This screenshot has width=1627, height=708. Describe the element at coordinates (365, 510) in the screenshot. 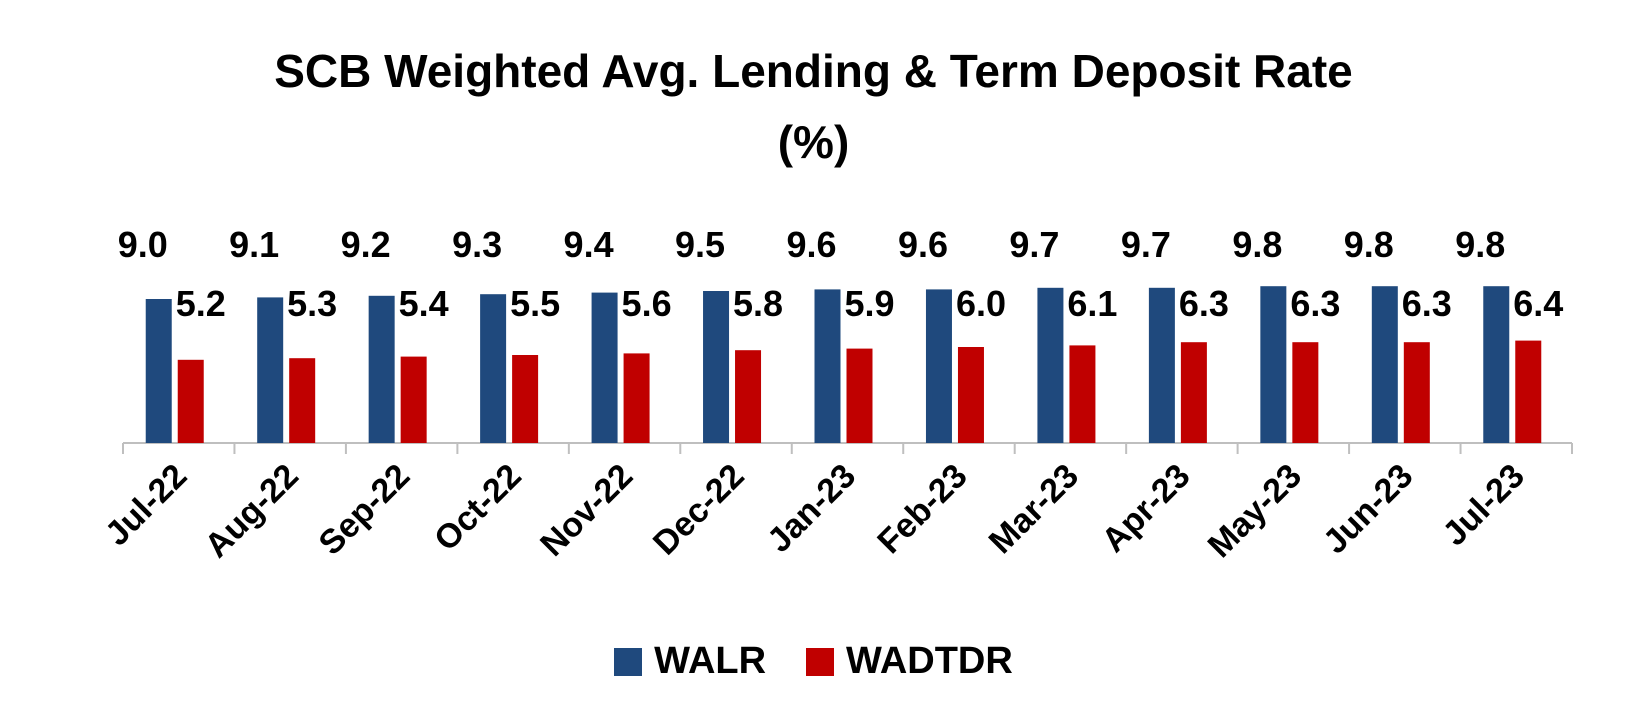

I see `x-tick-label: Sep-22` at that location.